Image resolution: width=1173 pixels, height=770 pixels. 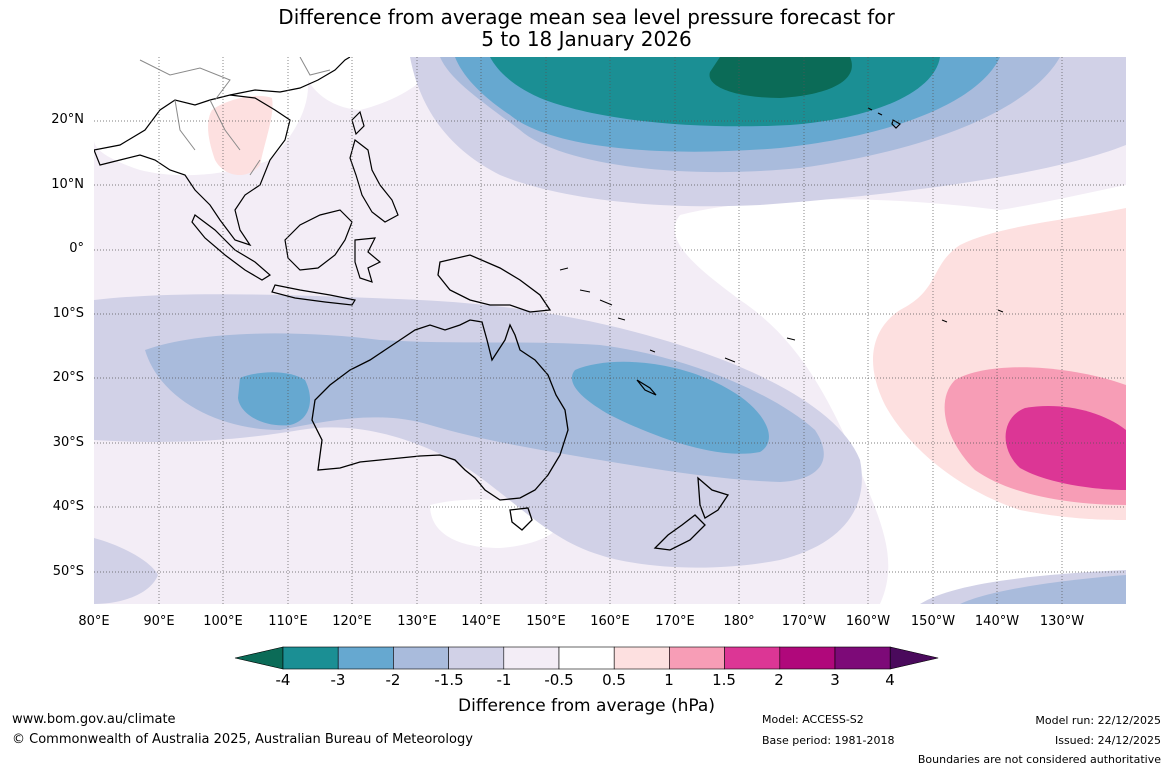 What do you see at coordinates (675, 621) in the screenshot?
I see `lon-label: 170°E` at bounding box center [675, 621].